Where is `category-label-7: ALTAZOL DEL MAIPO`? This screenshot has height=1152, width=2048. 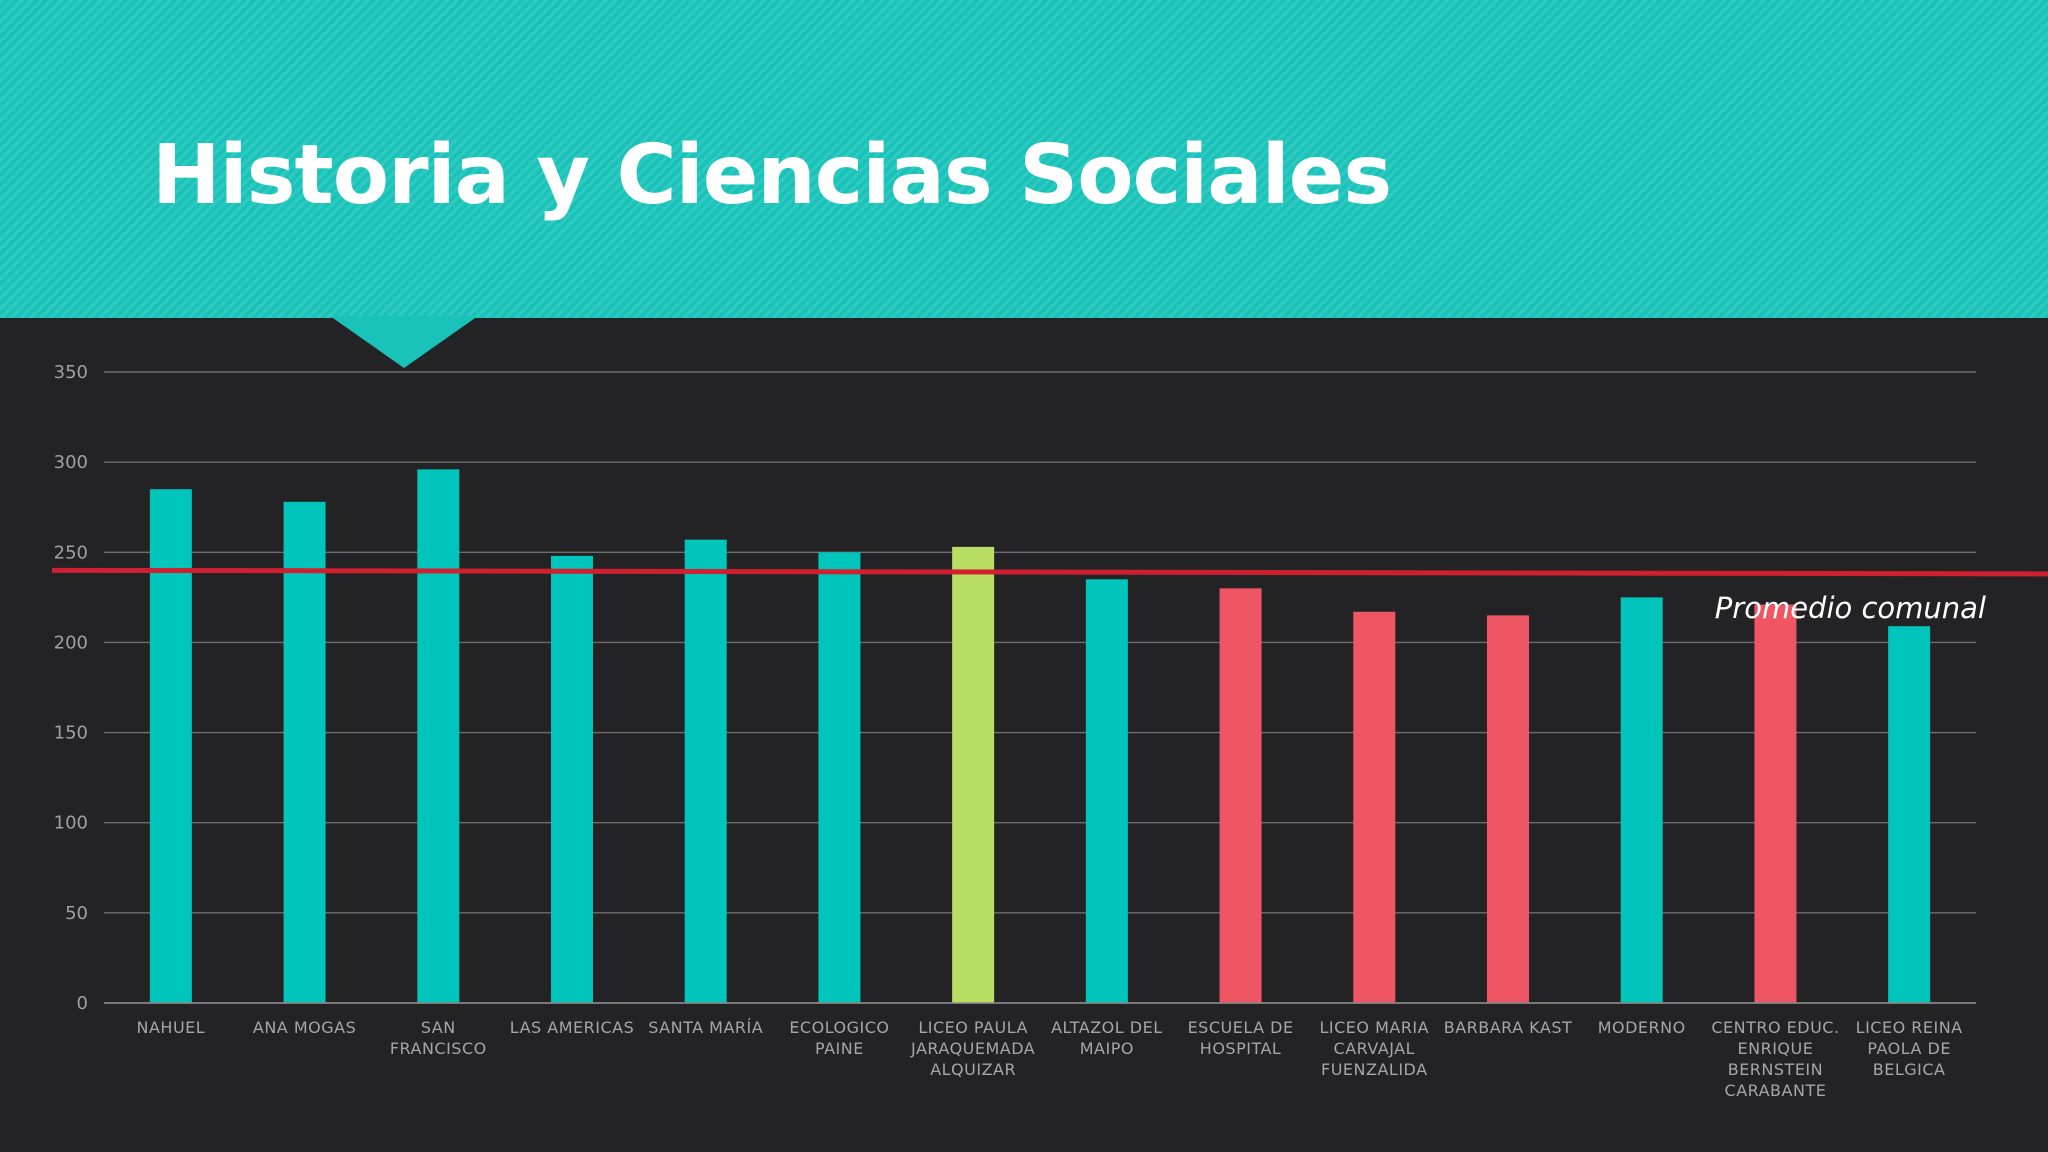
category-label-7: ALTAZOL DEL MAIPO is located at coordinates (1107, 1038).